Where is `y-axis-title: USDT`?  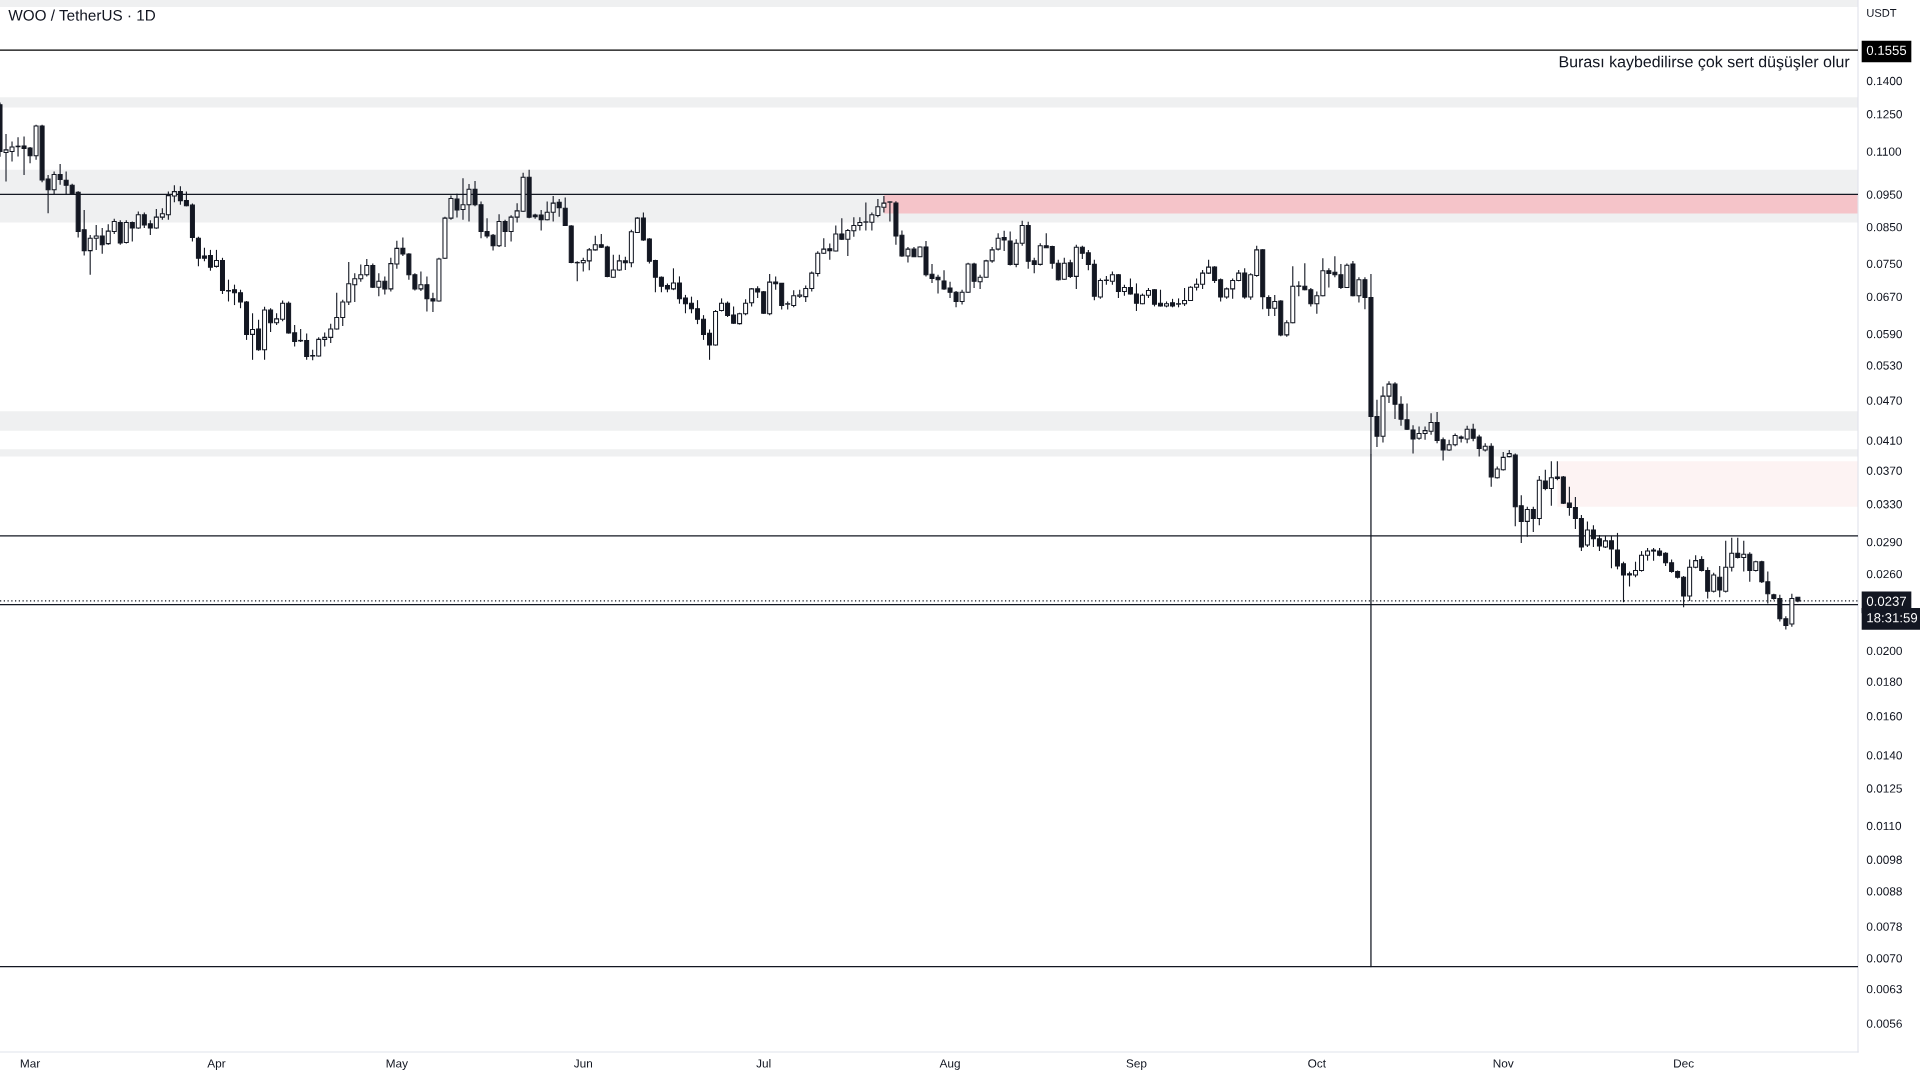
y-axis-title: USDT is located at coordinates (1882, 13).